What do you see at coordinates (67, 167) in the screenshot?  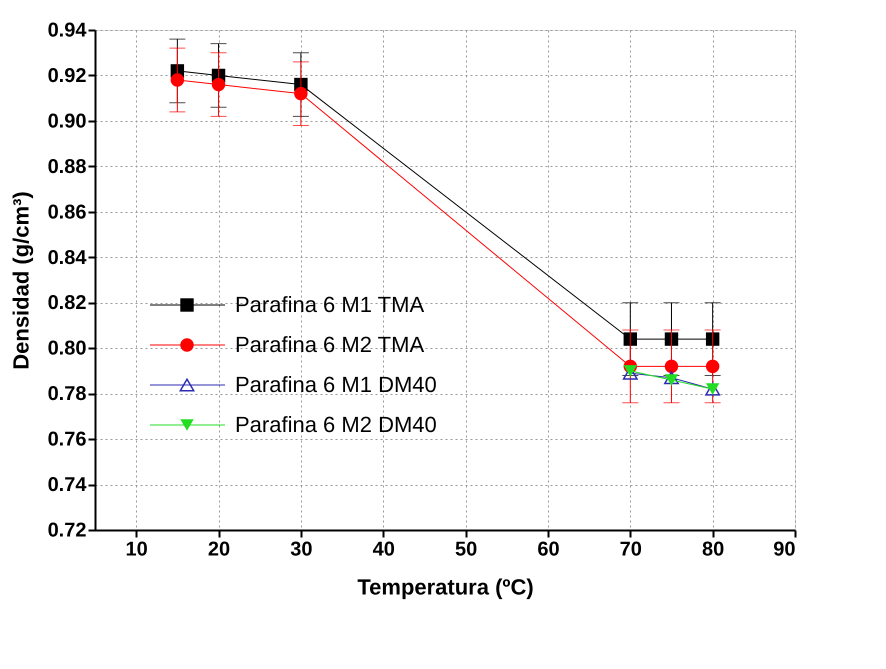 I see `y-tick-label: 0.88` at bounding box center [67, 167].